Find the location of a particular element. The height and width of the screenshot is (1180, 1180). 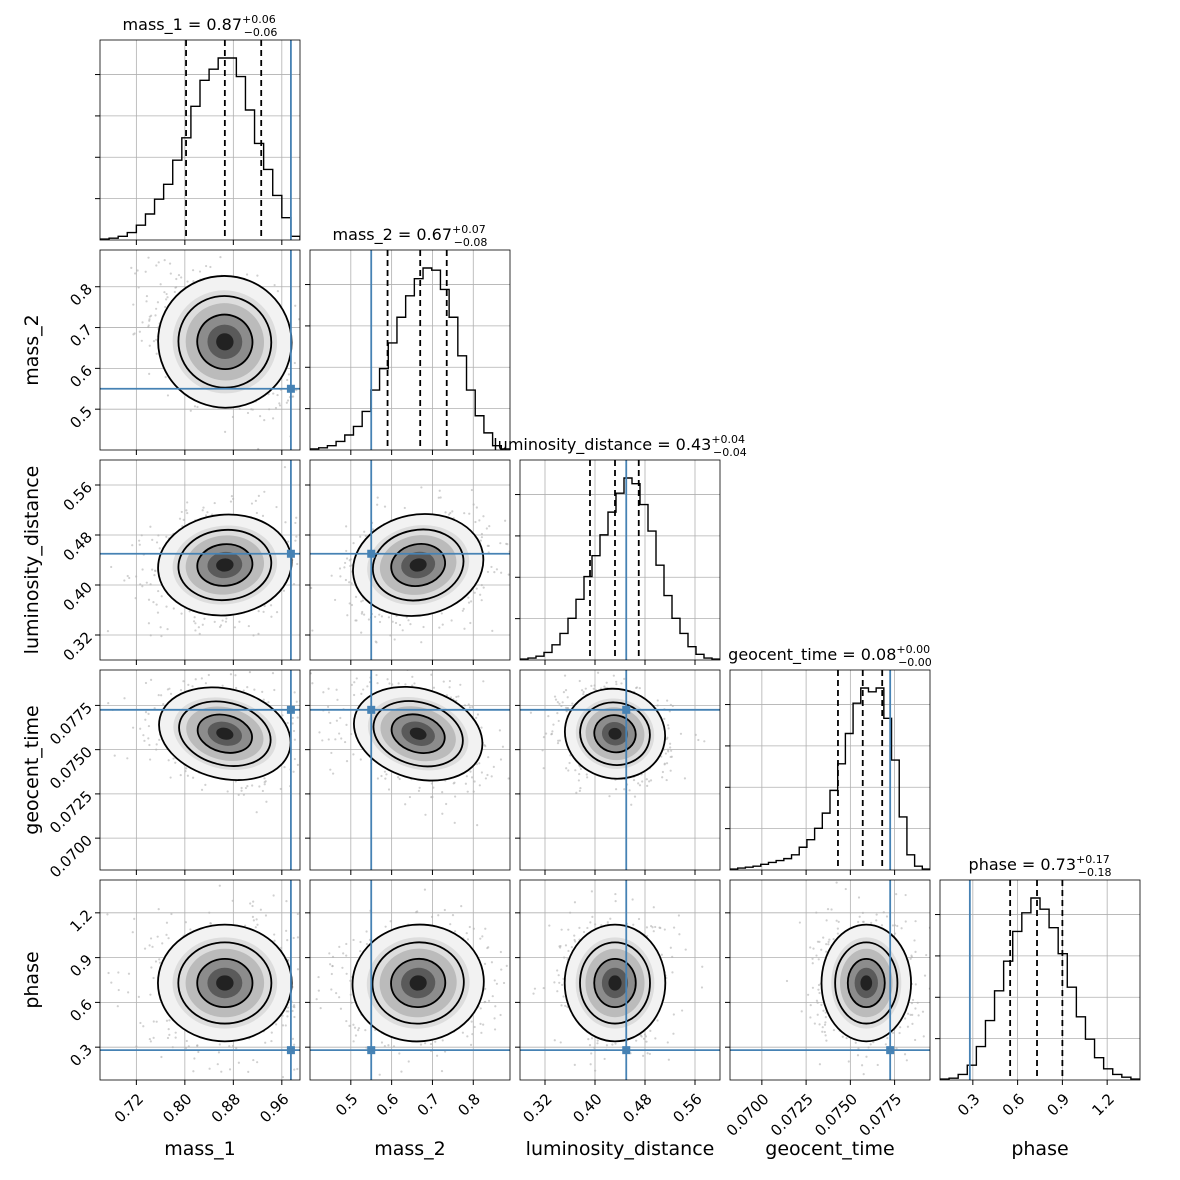

panel-luminosity_distance-luminosity_distance: luminosity_distance = 0.43+0.04 −0.04 is located at coordinates (620, 549).